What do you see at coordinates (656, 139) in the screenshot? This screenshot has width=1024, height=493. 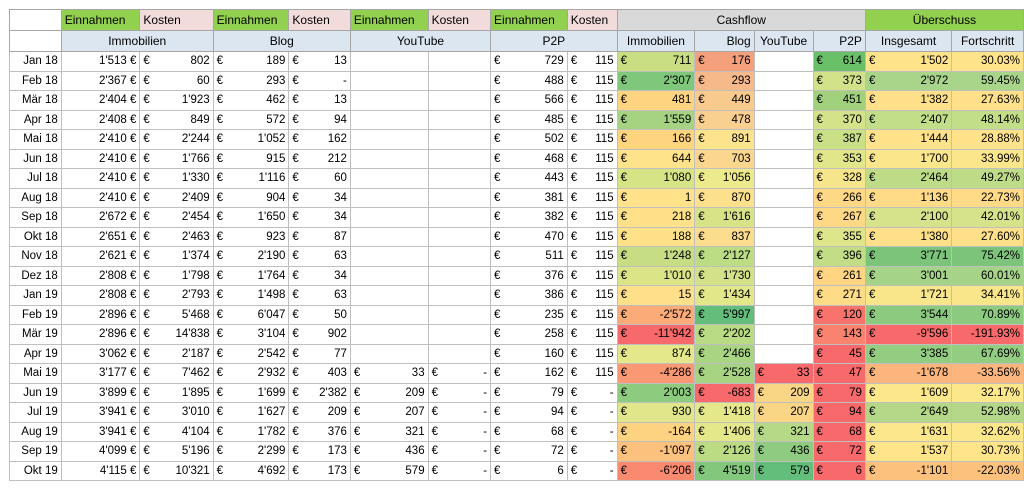 I see `cf-immobilien-cell: €166` at bounding box center [656, 139].